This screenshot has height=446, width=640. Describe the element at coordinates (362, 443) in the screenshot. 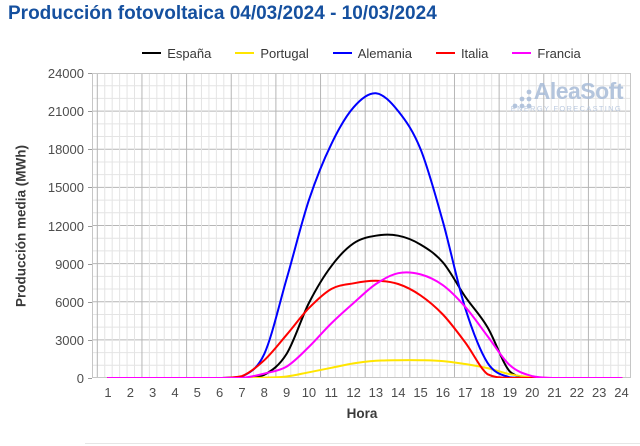

I see `bottom-divider` at that location.